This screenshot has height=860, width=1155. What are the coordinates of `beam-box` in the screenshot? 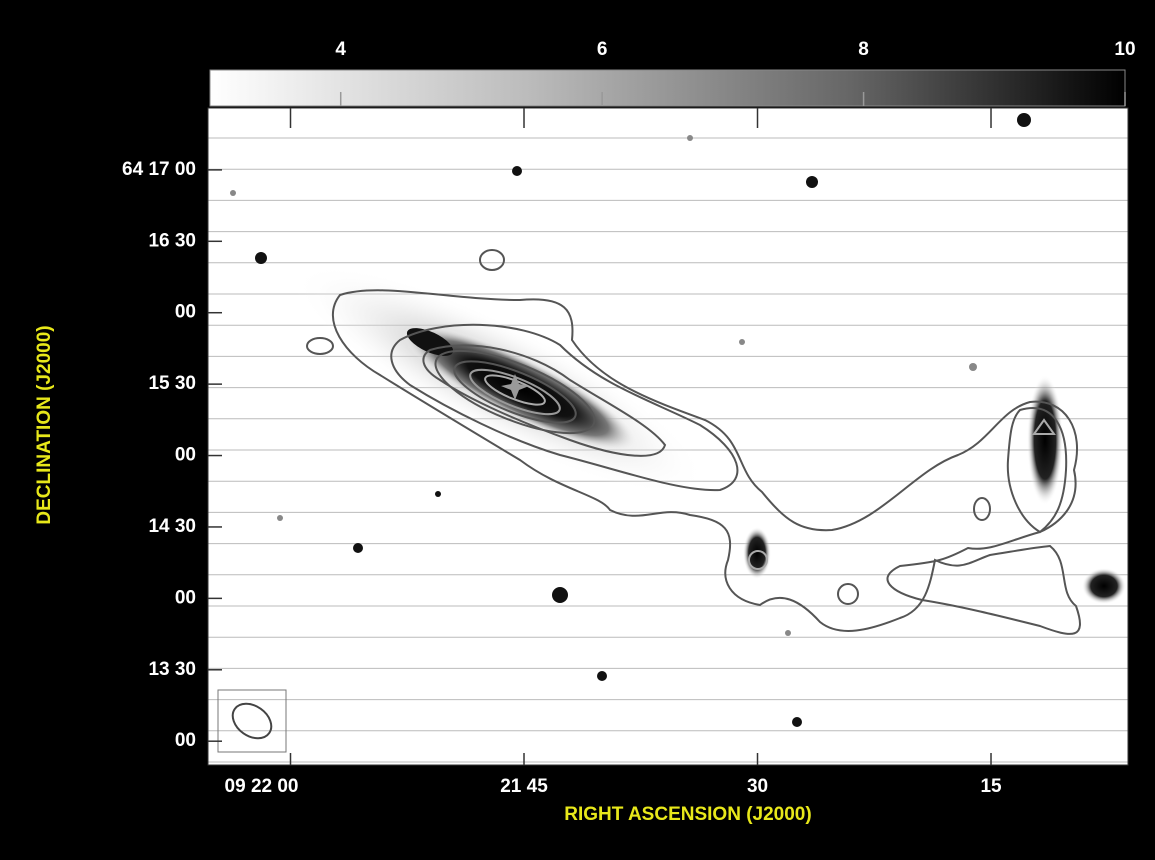 It's located at (252, 721).